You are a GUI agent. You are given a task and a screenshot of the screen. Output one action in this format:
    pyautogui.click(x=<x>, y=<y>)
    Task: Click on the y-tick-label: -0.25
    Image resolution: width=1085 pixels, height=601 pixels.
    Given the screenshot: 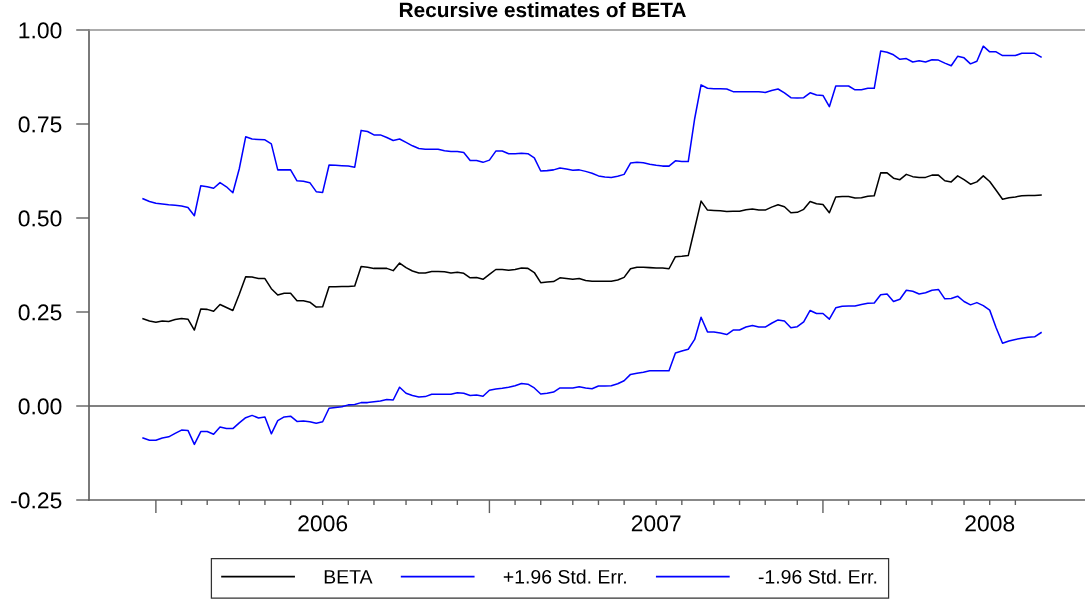 What is the action you would take?
    pyautogui.click(x=36, y=500)
    